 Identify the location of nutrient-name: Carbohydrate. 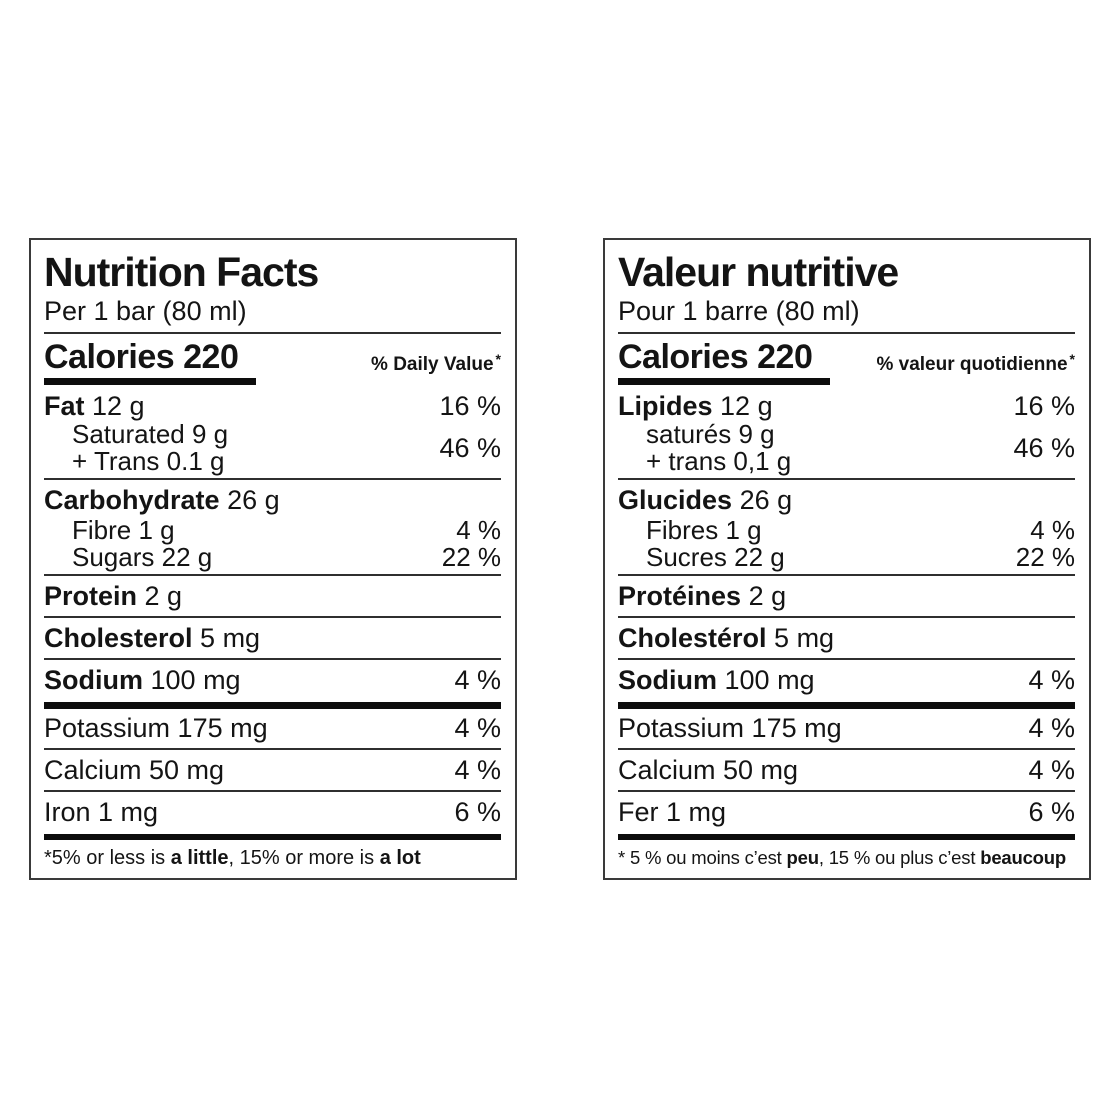
(132, 500).